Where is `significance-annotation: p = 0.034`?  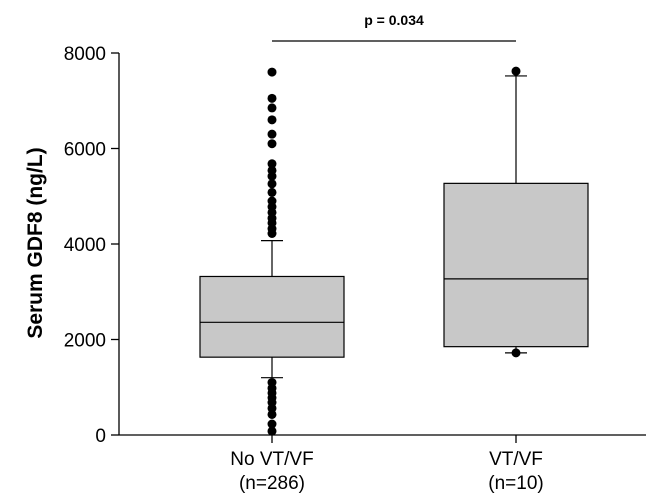
significance-annotation: p = 0.034 is located at coordinates (394, 26).